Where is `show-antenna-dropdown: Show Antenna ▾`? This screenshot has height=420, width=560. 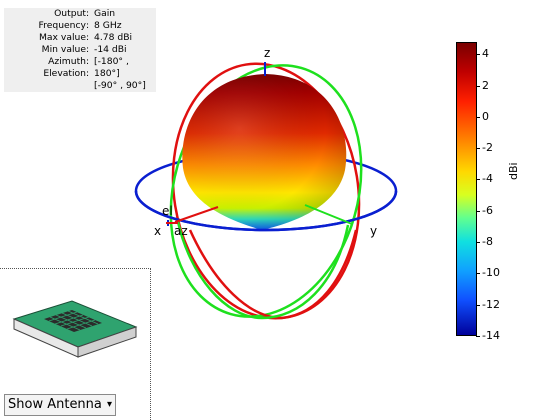
show-antenna-dropdown: Show Antenna ▾ is located at coordinates (60, 405).